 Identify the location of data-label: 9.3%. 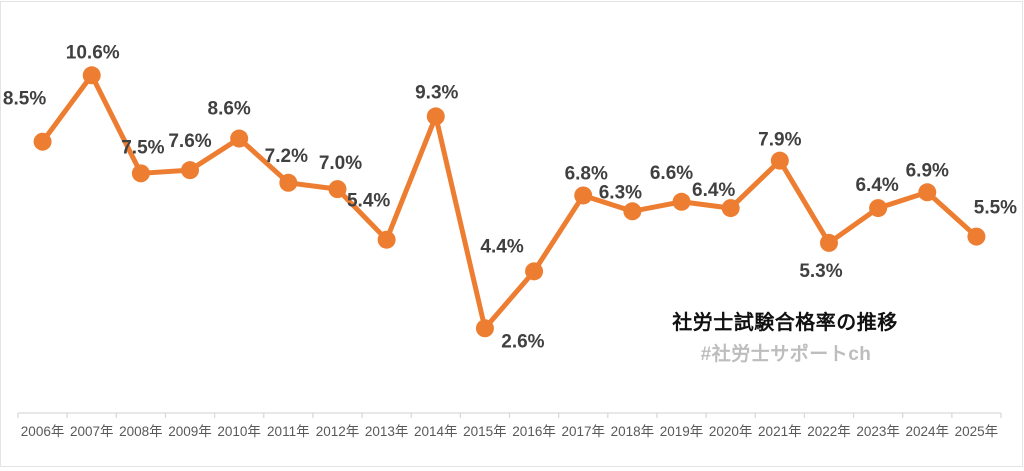
(436, 92).